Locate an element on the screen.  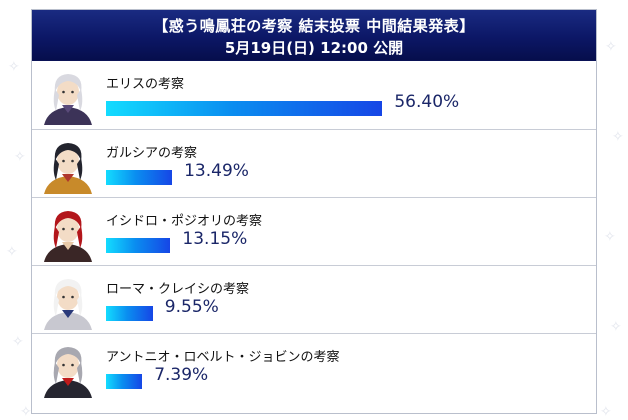
publish-date: 5月19日(日) 12:00 公開 is located at coordinates (314, 48).